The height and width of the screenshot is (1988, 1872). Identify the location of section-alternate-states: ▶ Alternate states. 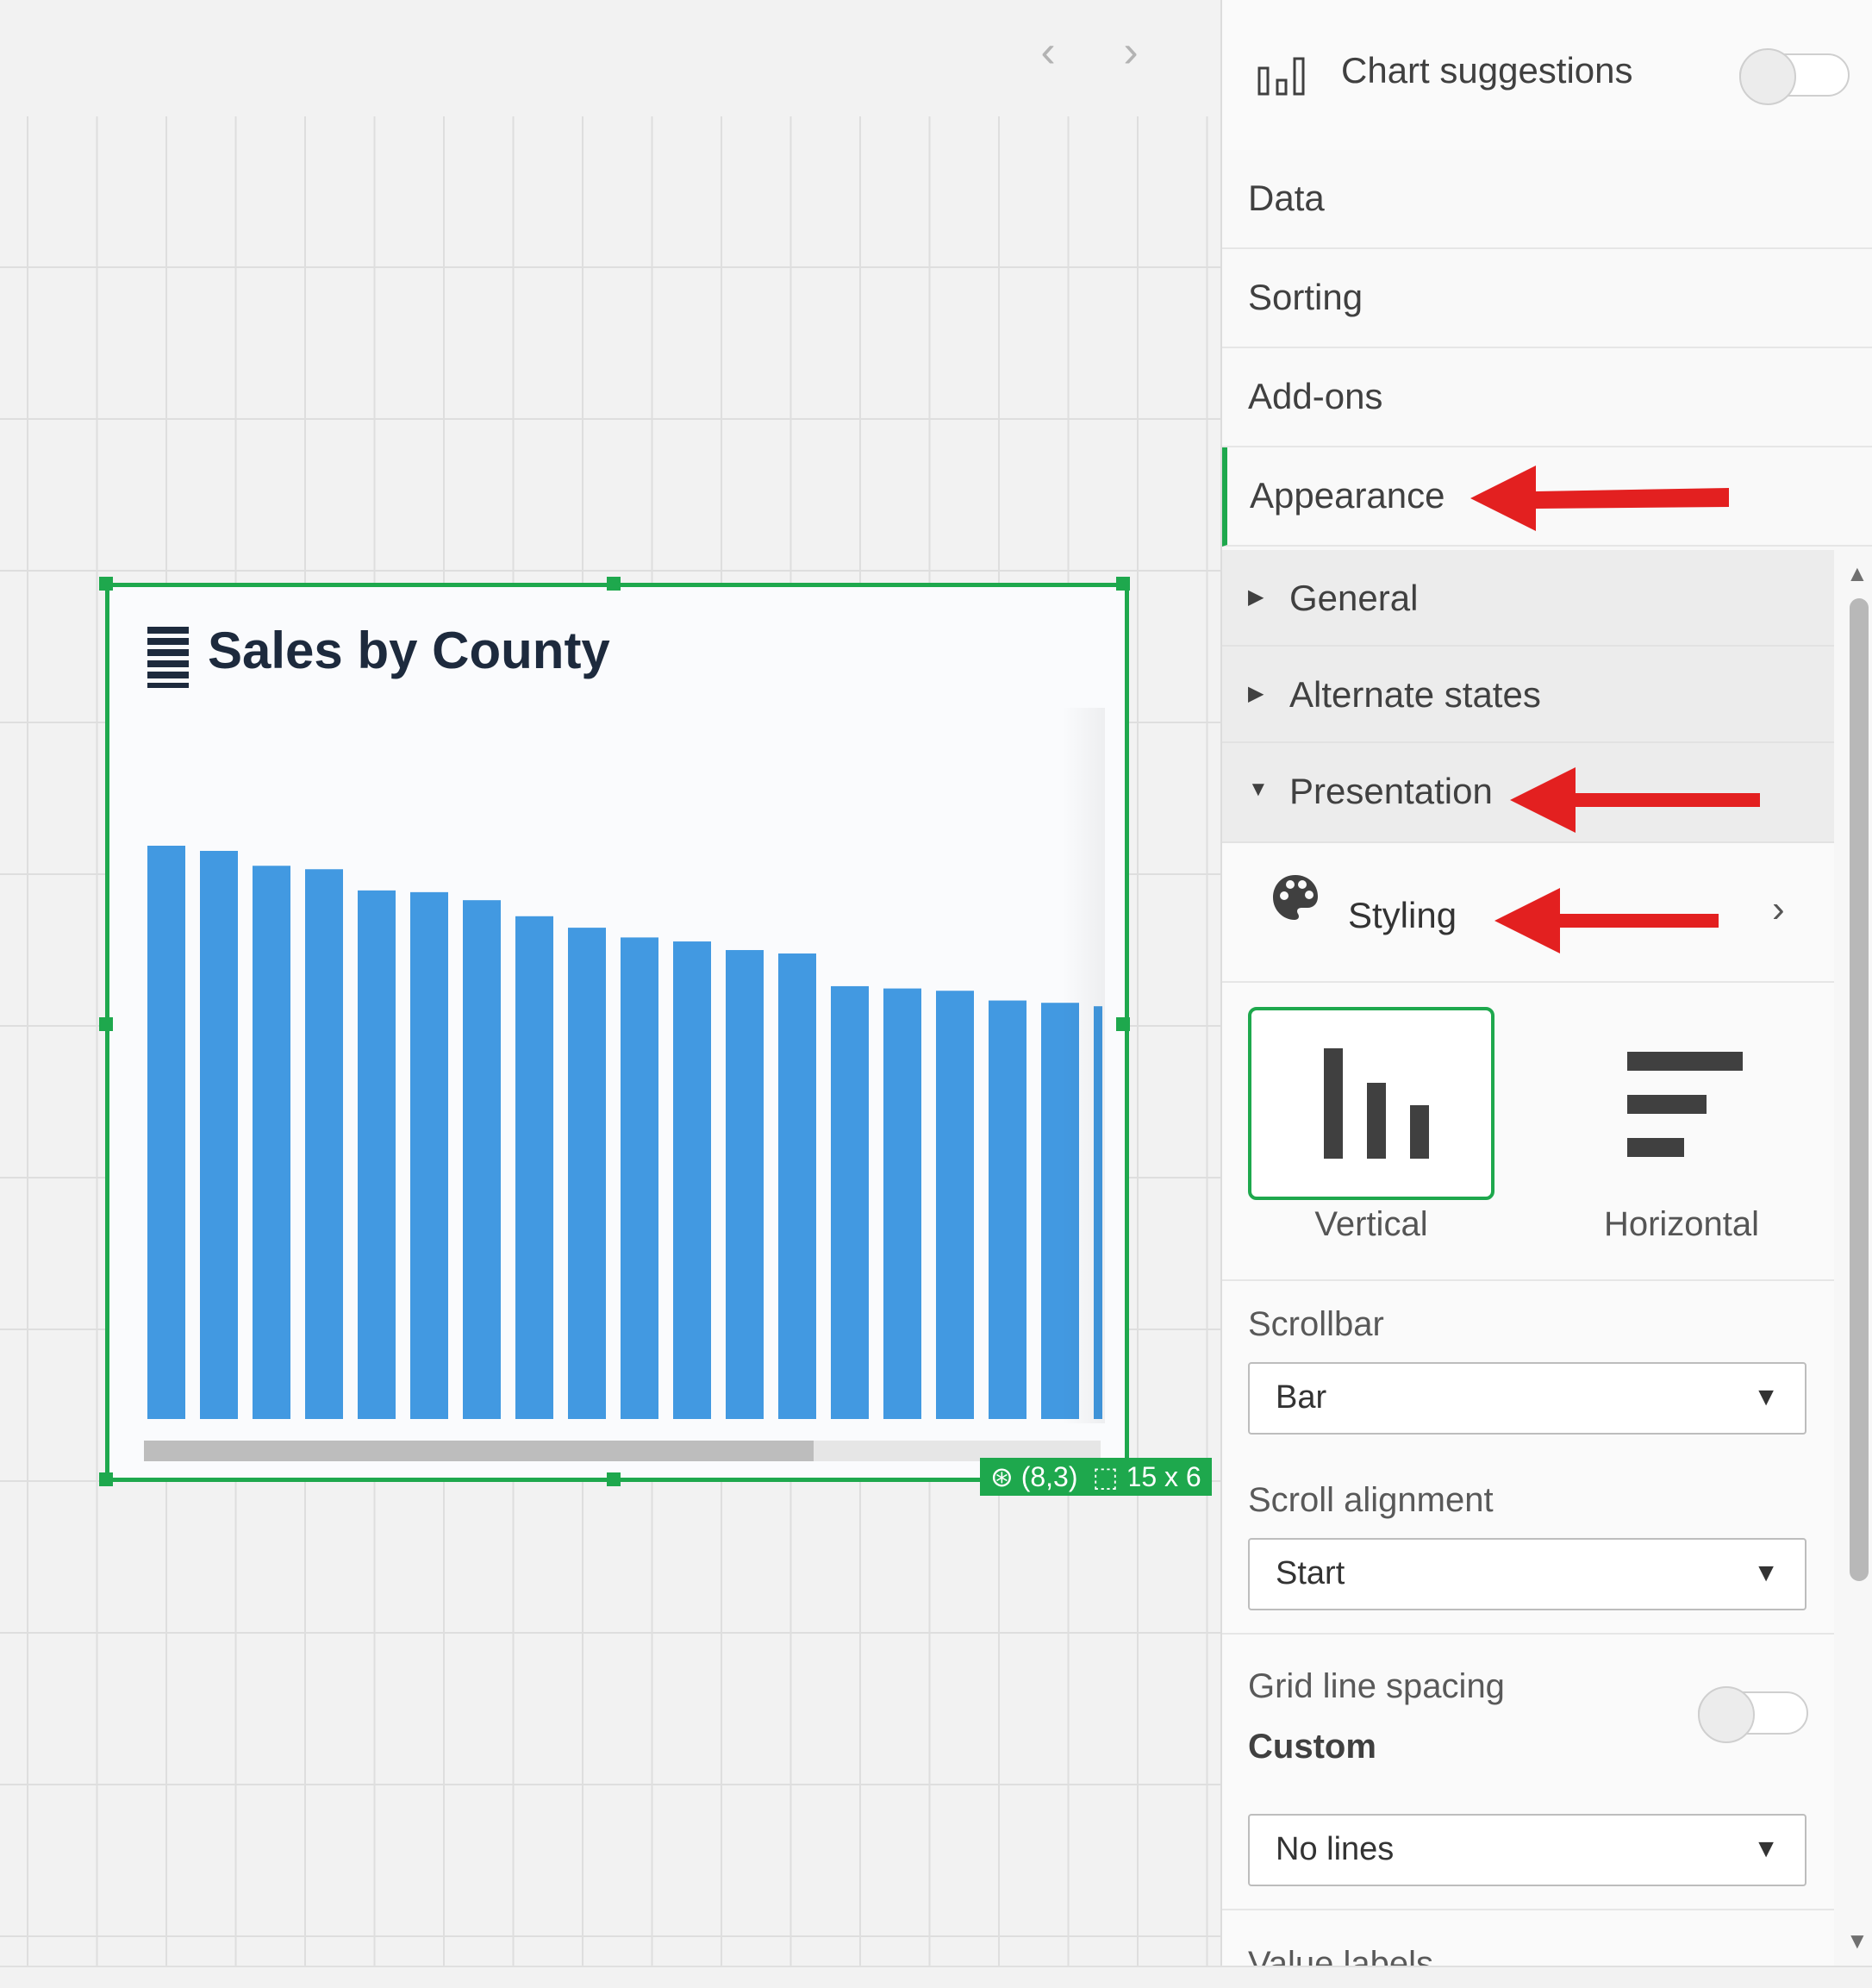
(1528, 695).